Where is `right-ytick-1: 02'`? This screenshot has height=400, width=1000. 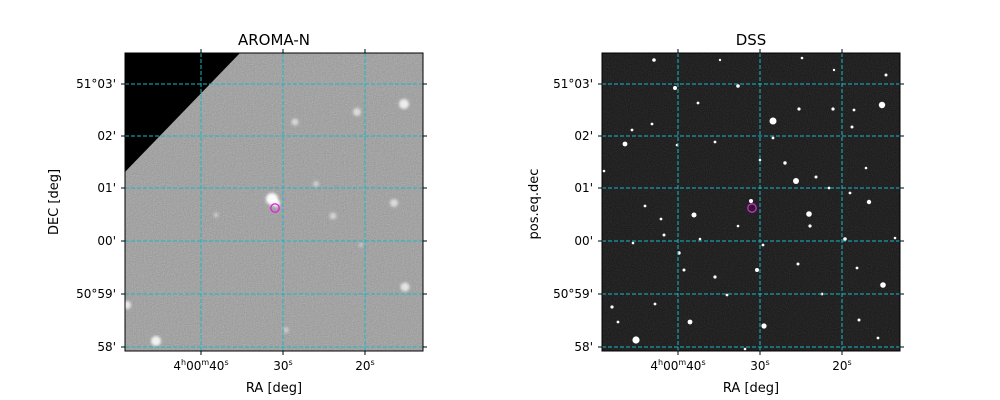
right-ytick-1: 02' is located at coordinates (583, 136).